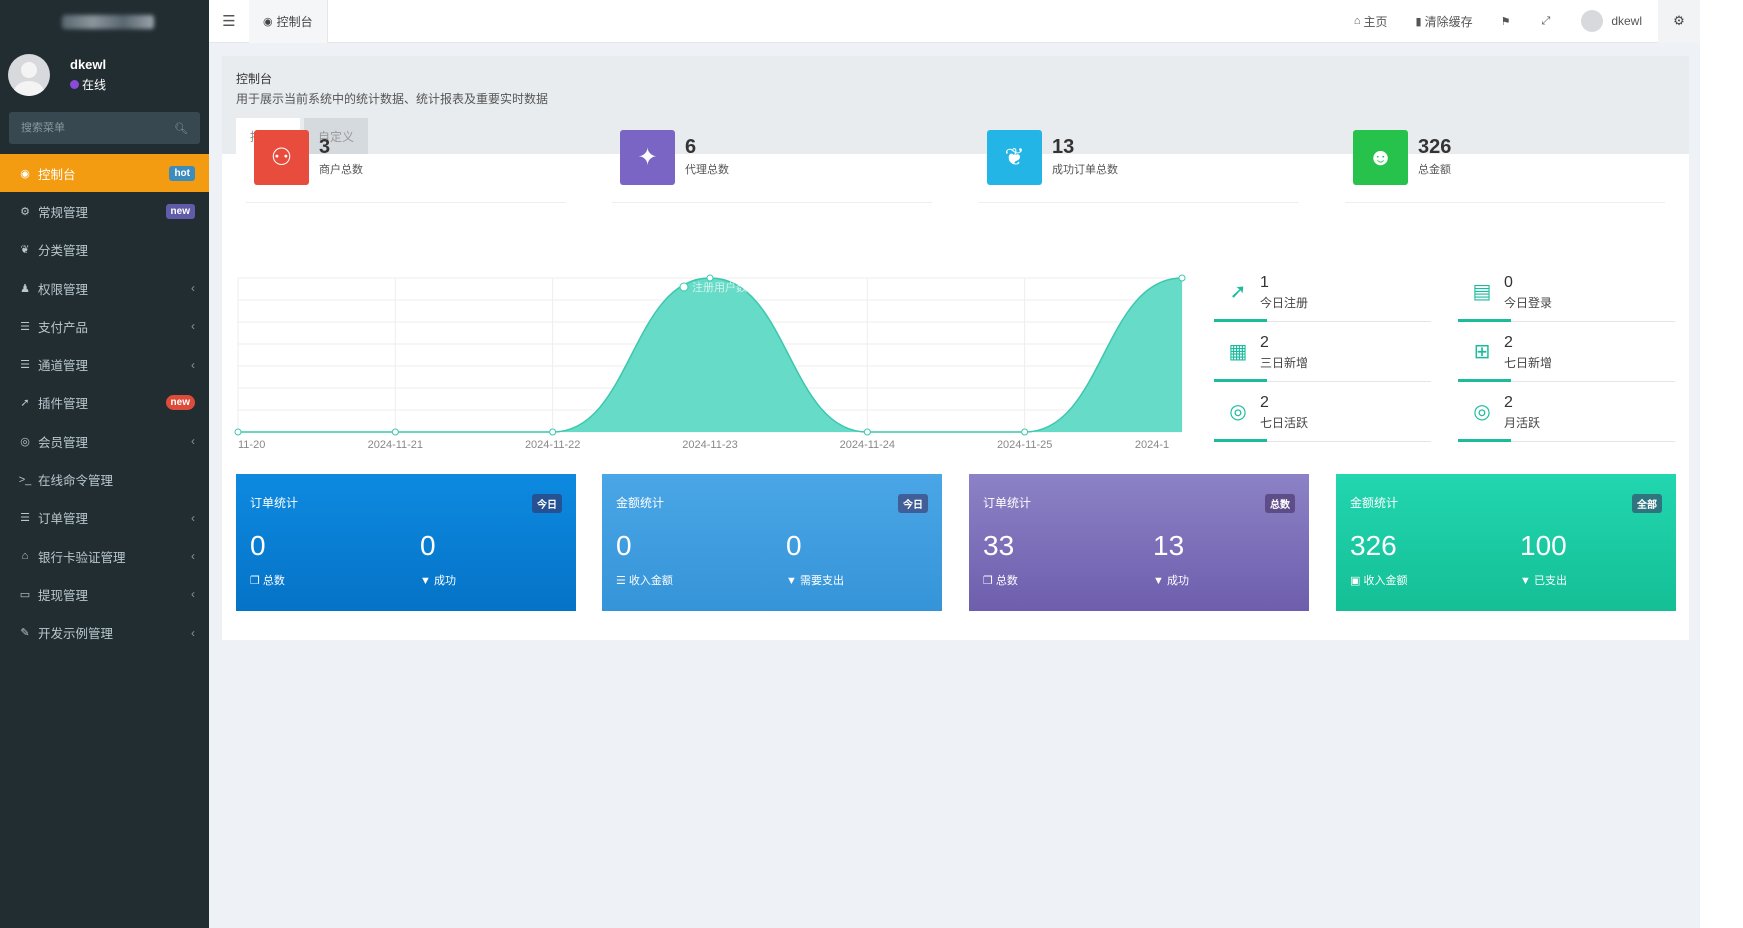  Describe the element at coordinates (1647, 503) in the screenshot. I see `card-badge: 全部` at that location.